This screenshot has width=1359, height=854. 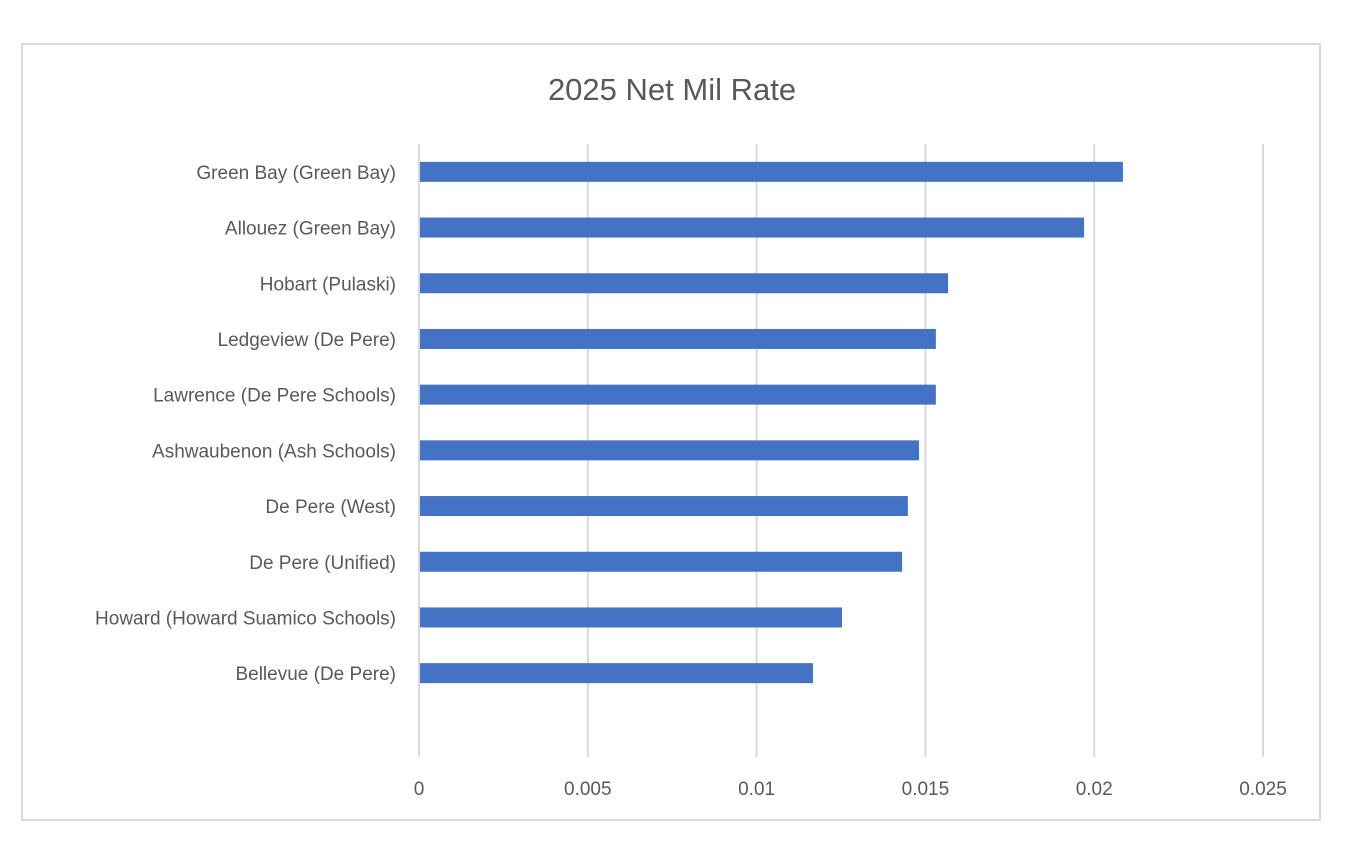 I want to click on x-tick-label: 0.025, so click(x=1263, y=789).